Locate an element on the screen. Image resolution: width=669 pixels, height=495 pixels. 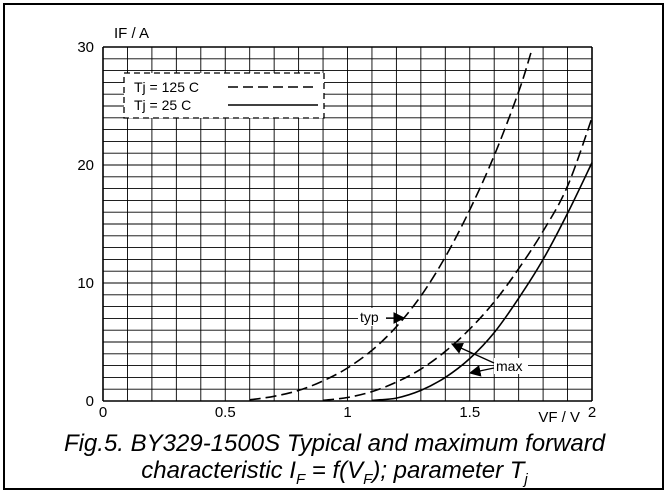
typ-label: typ is located at coordinates (369, 317).